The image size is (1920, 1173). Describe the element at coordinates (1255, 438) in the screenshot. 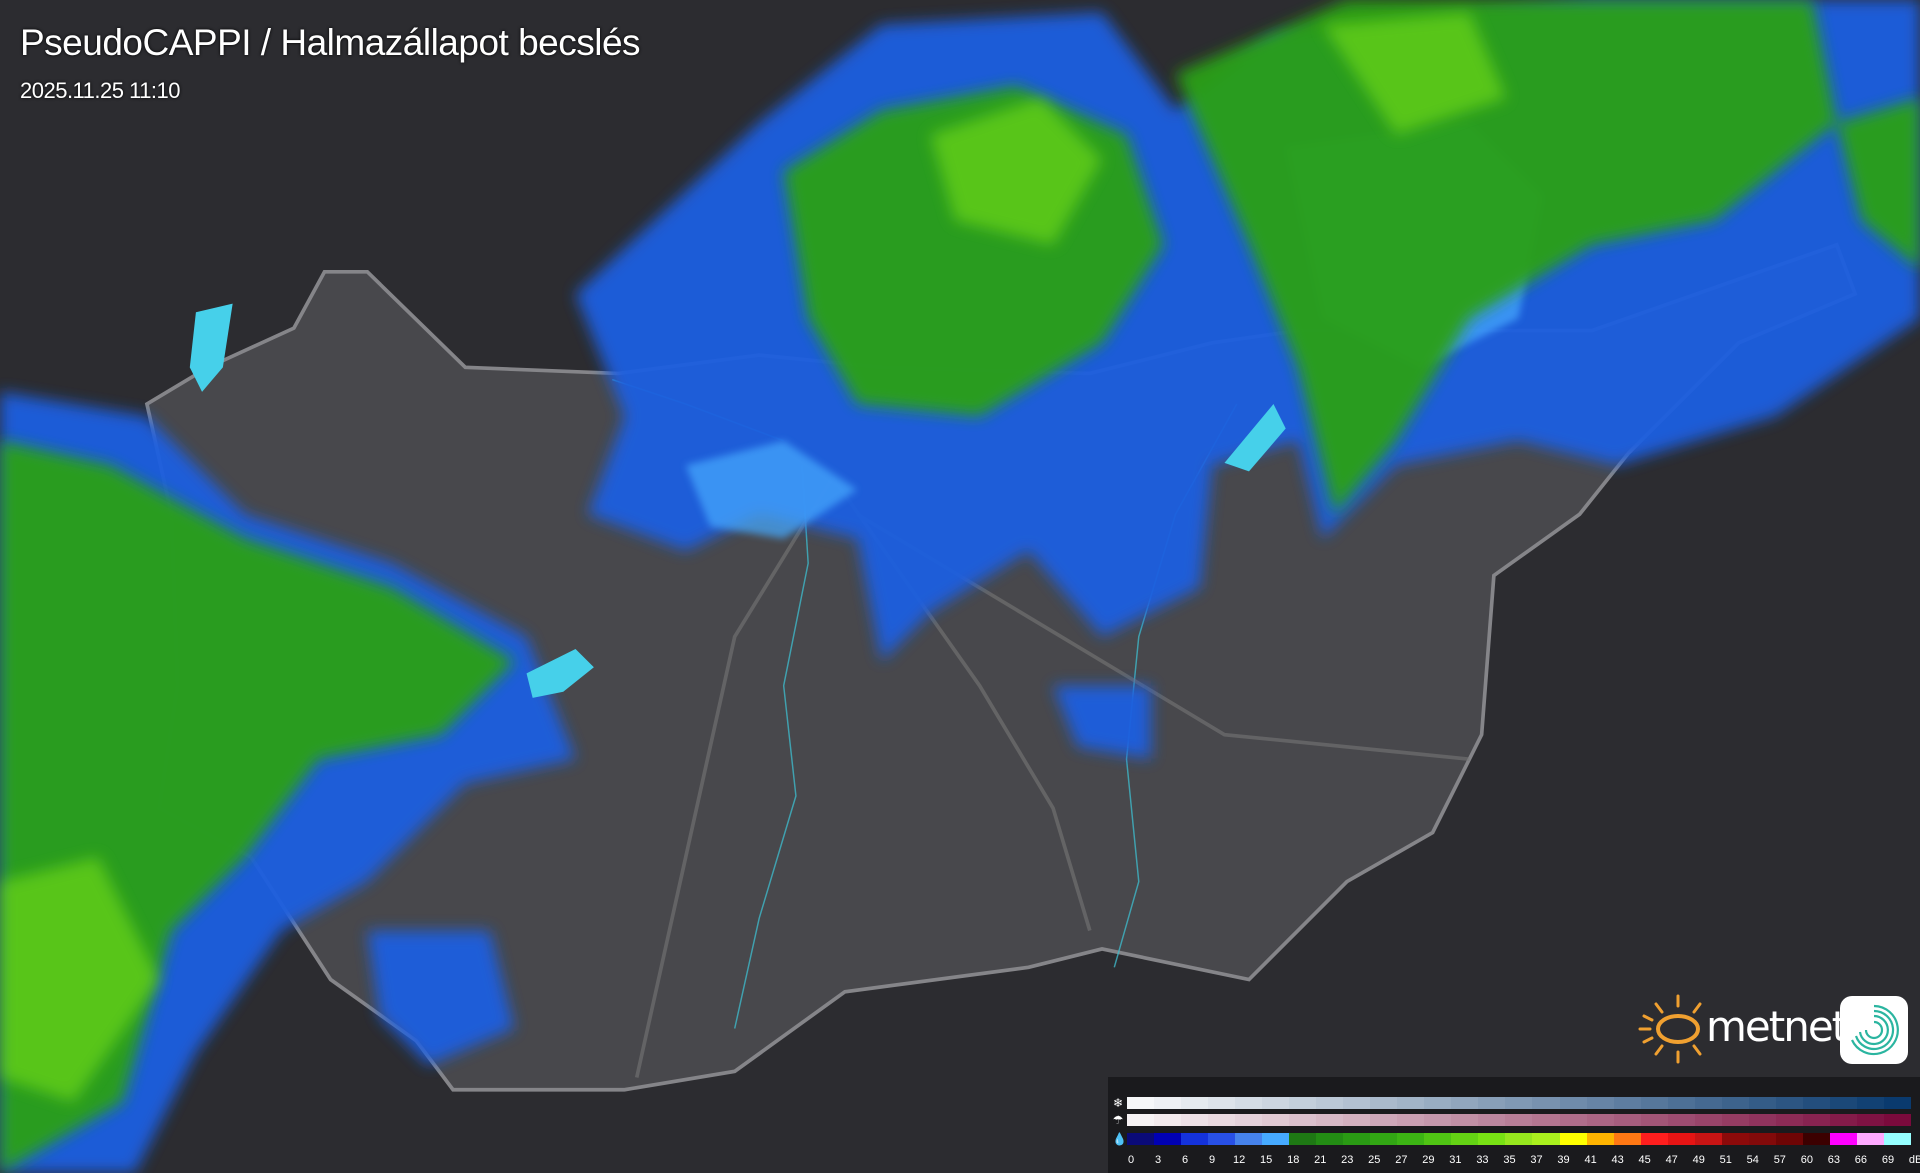

I see `lake-tisza` at that location.